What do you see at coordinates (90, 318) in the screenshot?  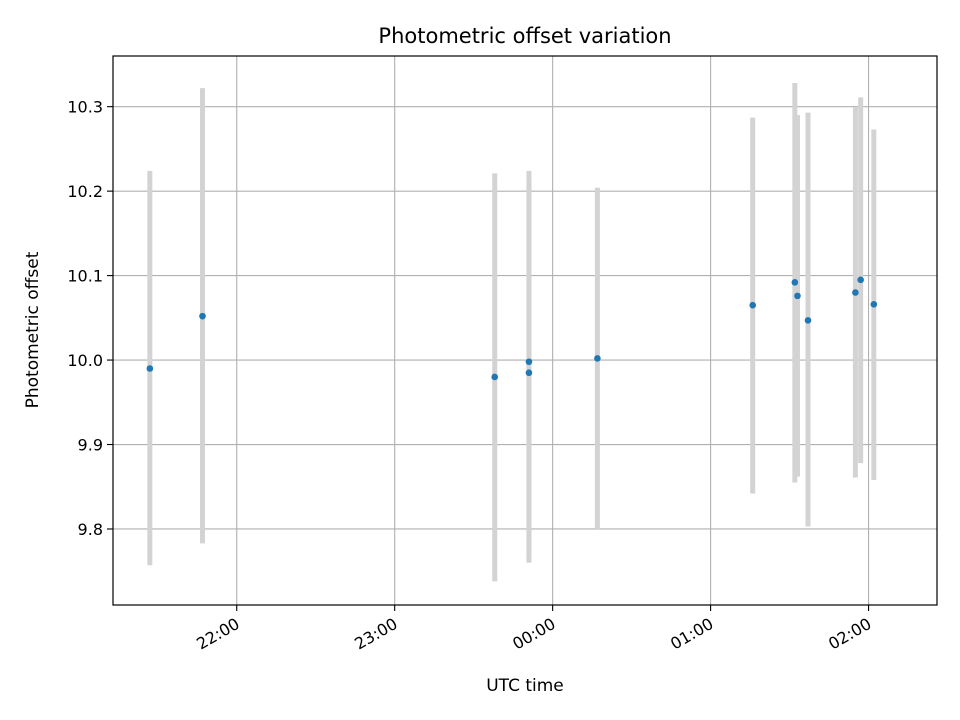 I see `y-axis-ticks: 9.8 9.9 10.0 10.1 10.2 10.3` at bounding box center [90, 318].